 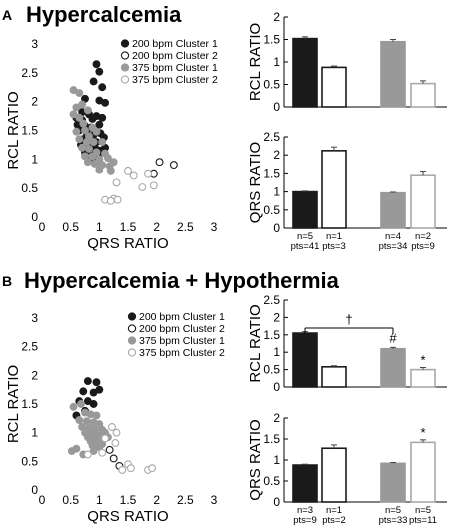 What do you see at coordinates (393, 337) in the screenshot?
I see `hash-marker: #` at bounding box center [393, 337].